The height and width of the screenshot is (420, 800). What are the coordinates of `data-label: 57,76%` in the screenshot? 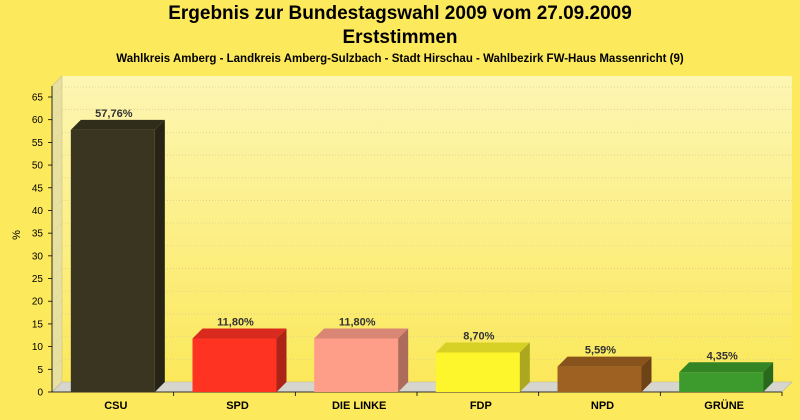 It's located at (114, 114).